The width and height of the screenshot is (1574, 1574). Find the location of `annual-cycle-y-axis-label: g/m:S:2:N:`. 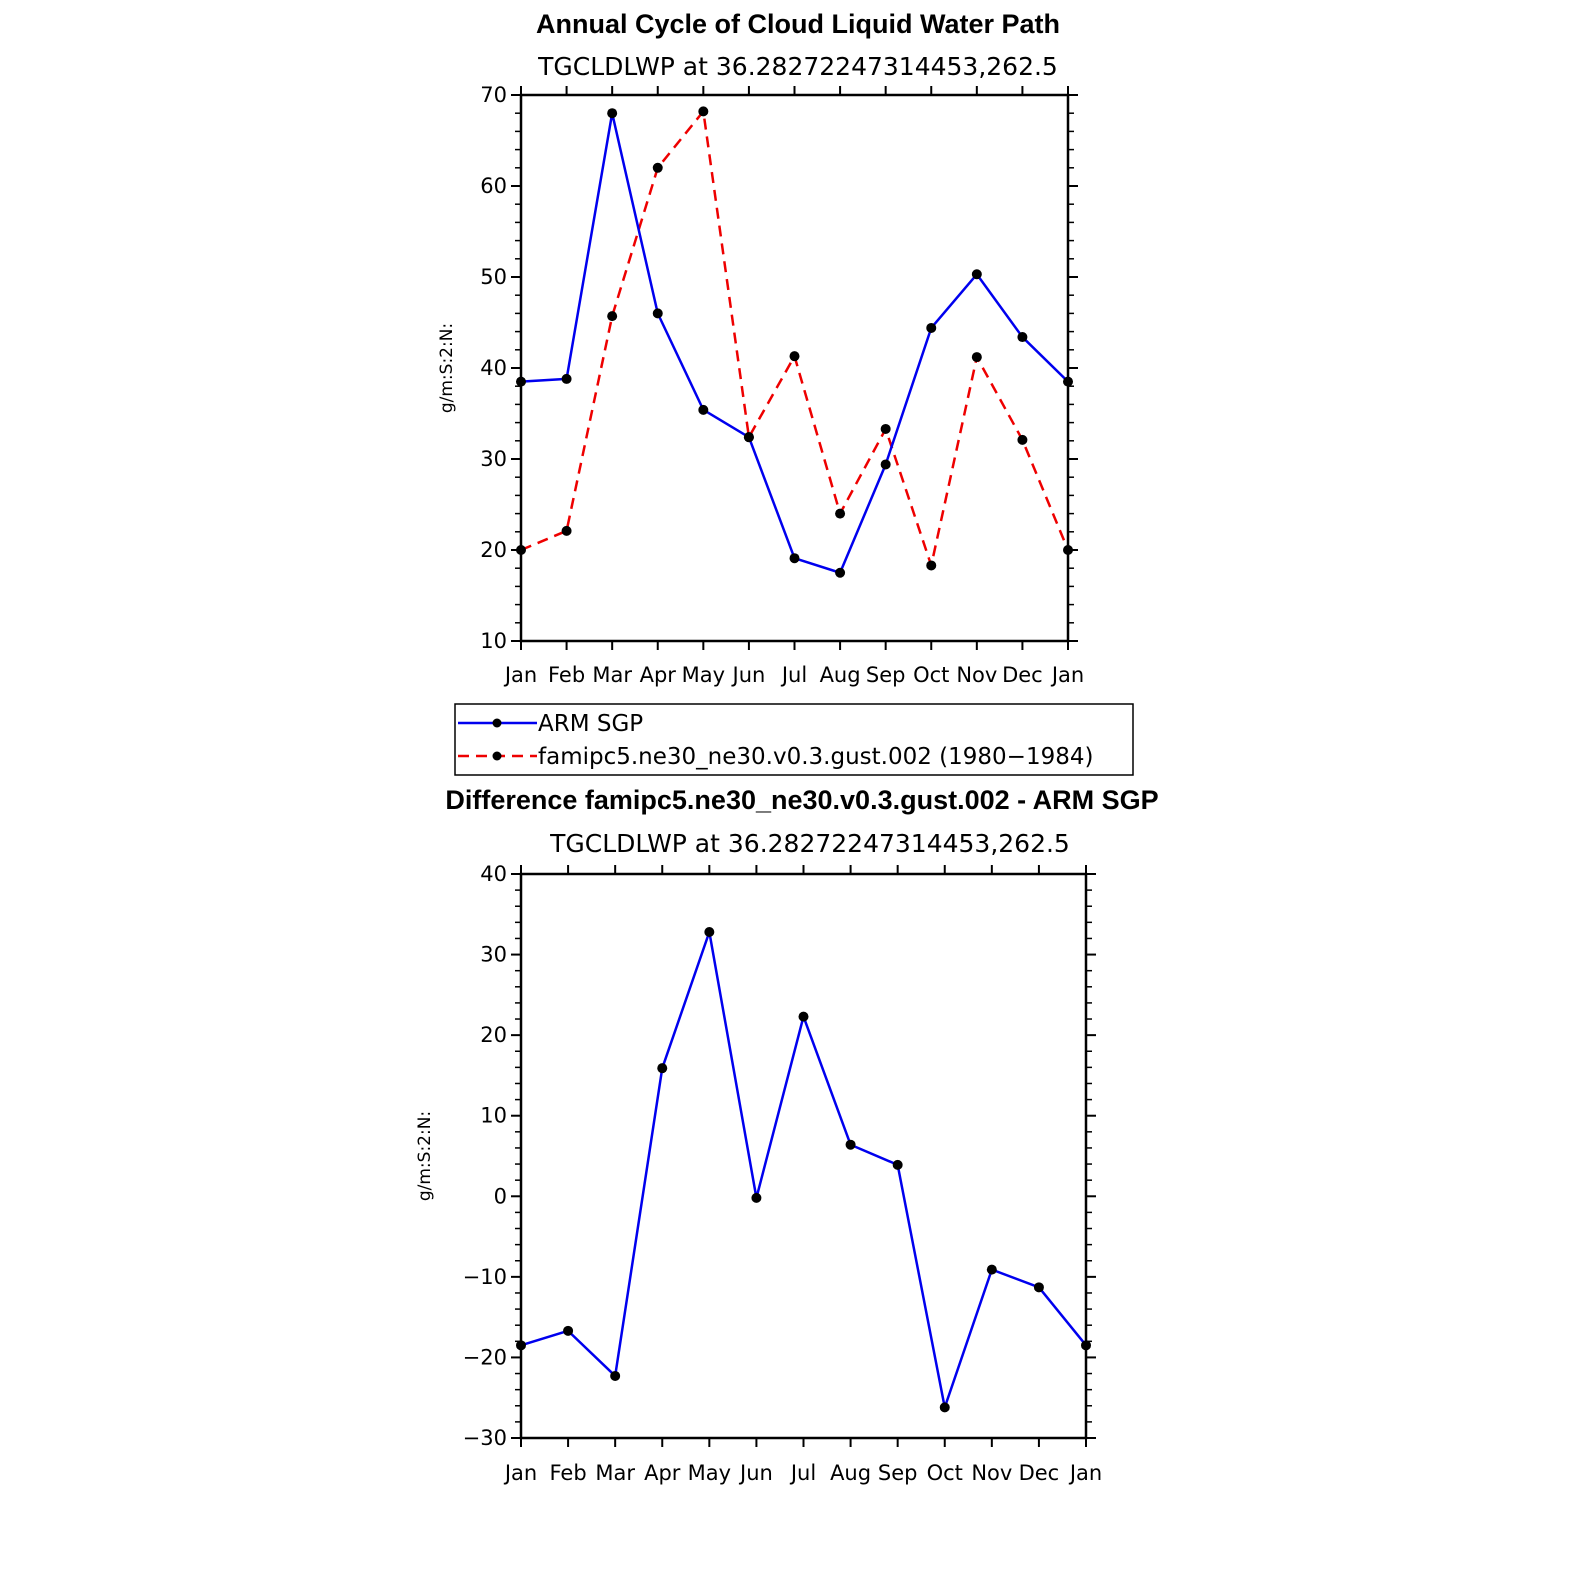

annual-cycle-y-axis-label: g/m:S:2:N: is located at coordinates (447, 368).